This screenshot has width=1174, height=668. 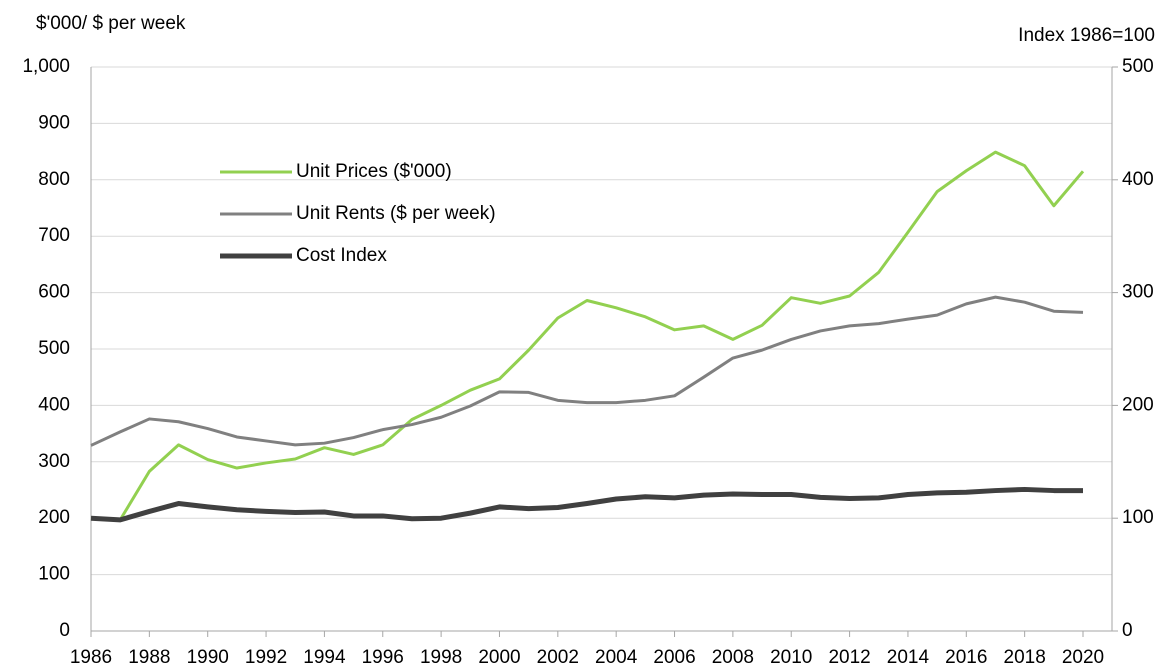 What do you see at coordinates (54, 574) in the screenshot?
I see `y-tick-label: 100` at bounding box center [54, 574].